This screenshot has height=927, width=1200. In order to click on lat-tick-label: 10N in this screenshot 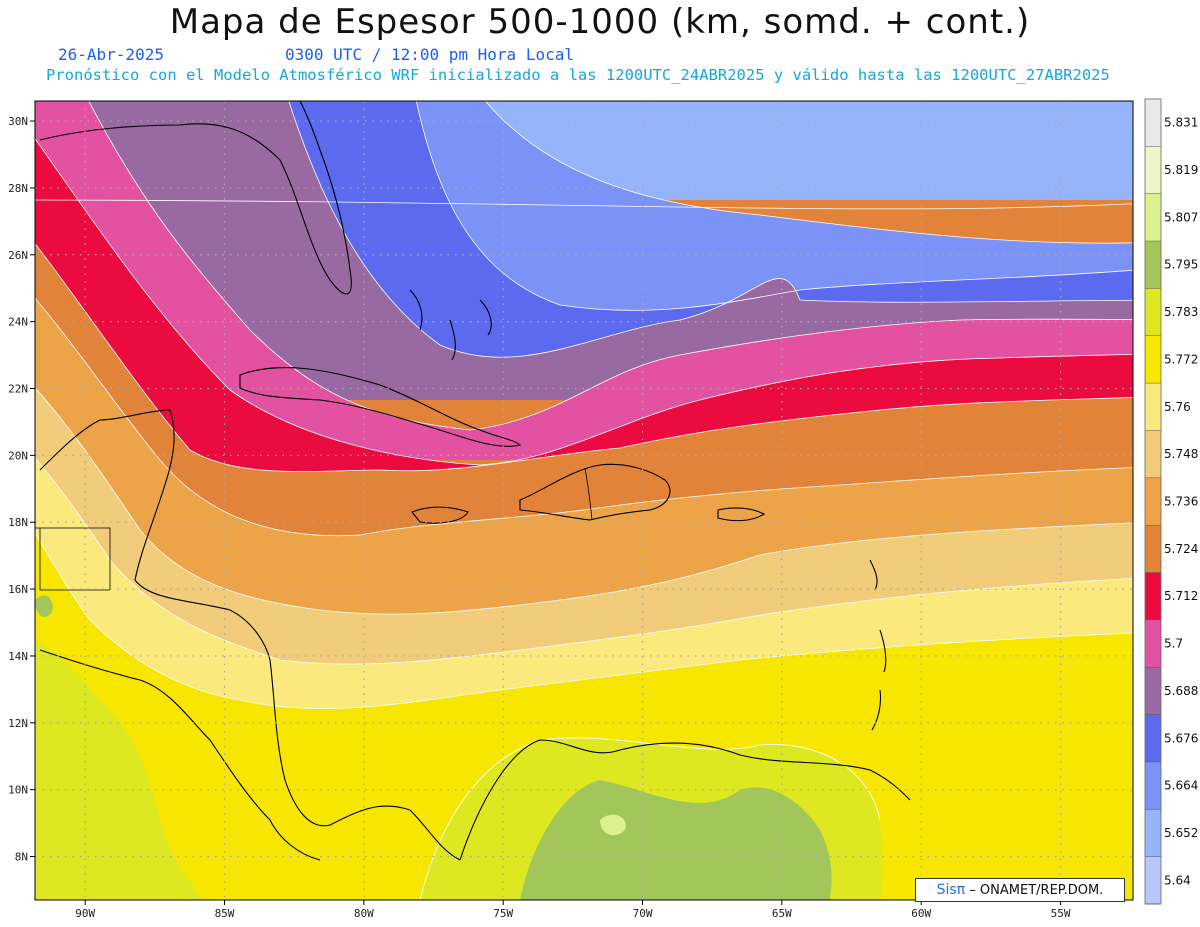, I will do `click(18, 790)`.